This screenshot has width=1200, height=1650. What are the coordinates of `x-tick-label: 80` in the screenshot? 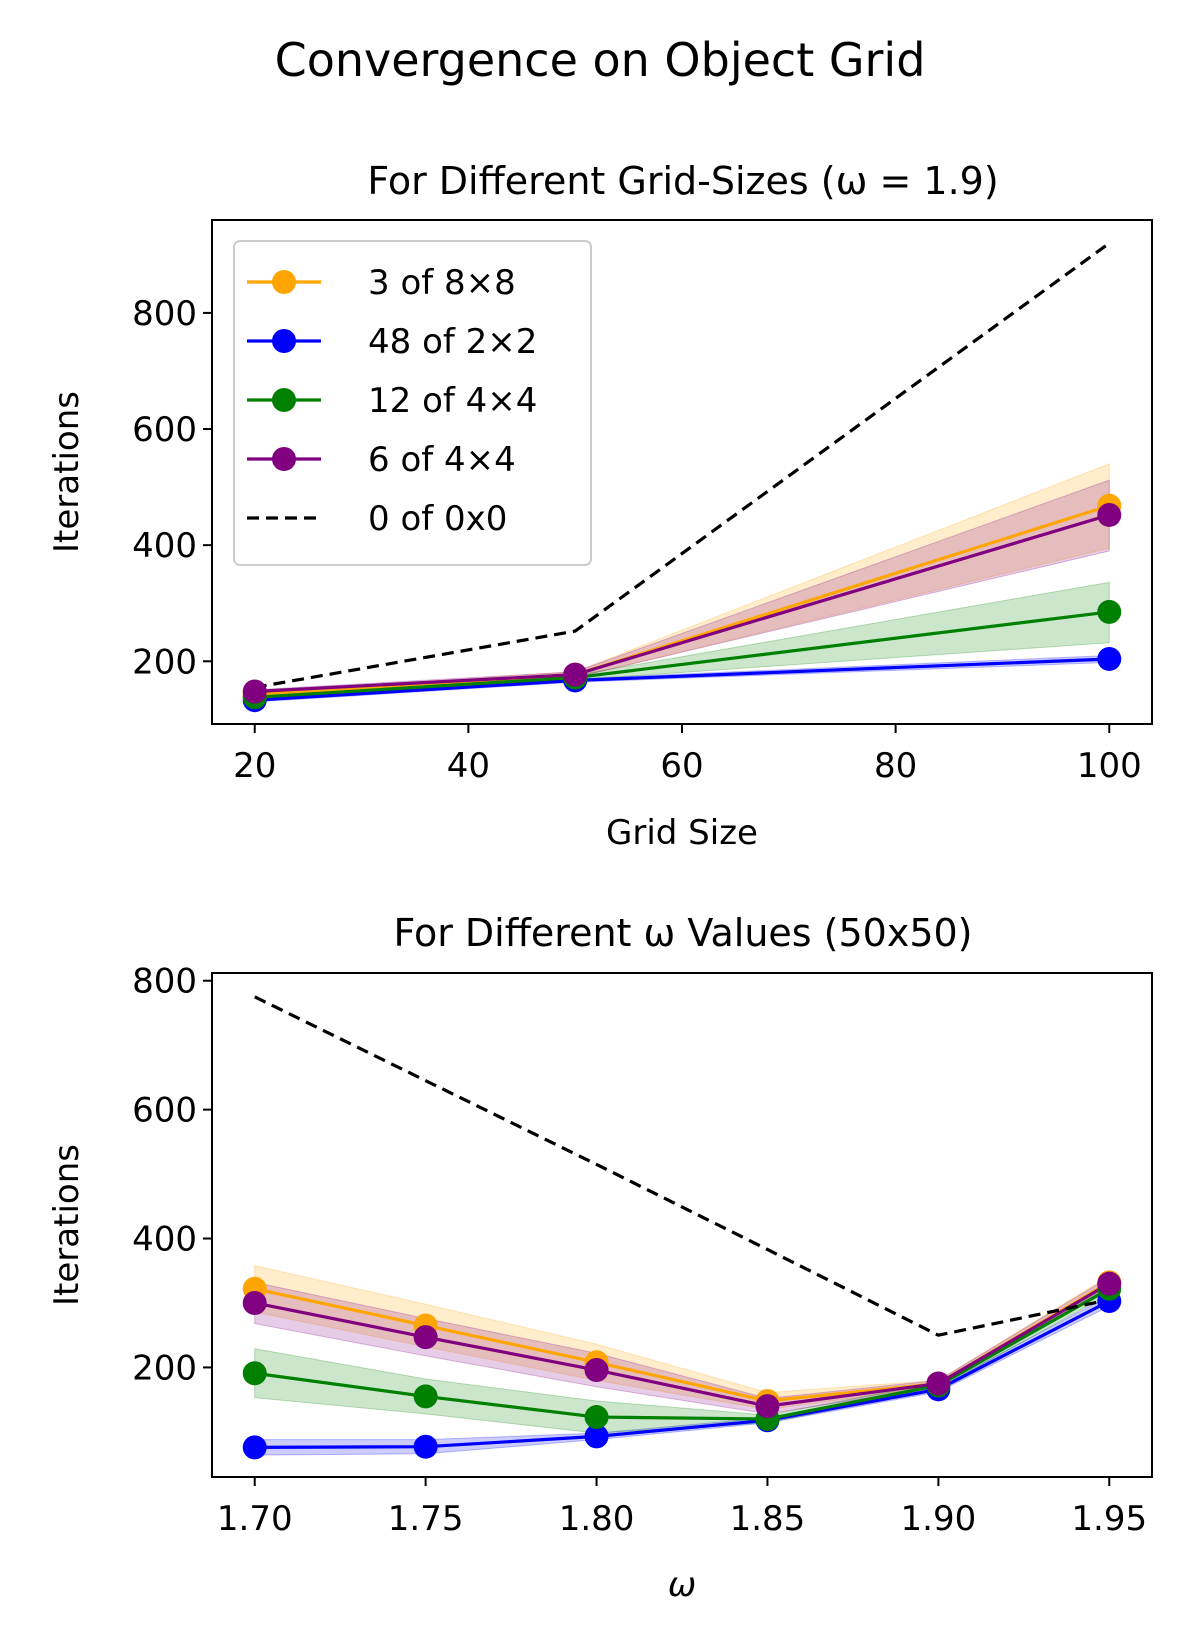 It's located at (895, 766).